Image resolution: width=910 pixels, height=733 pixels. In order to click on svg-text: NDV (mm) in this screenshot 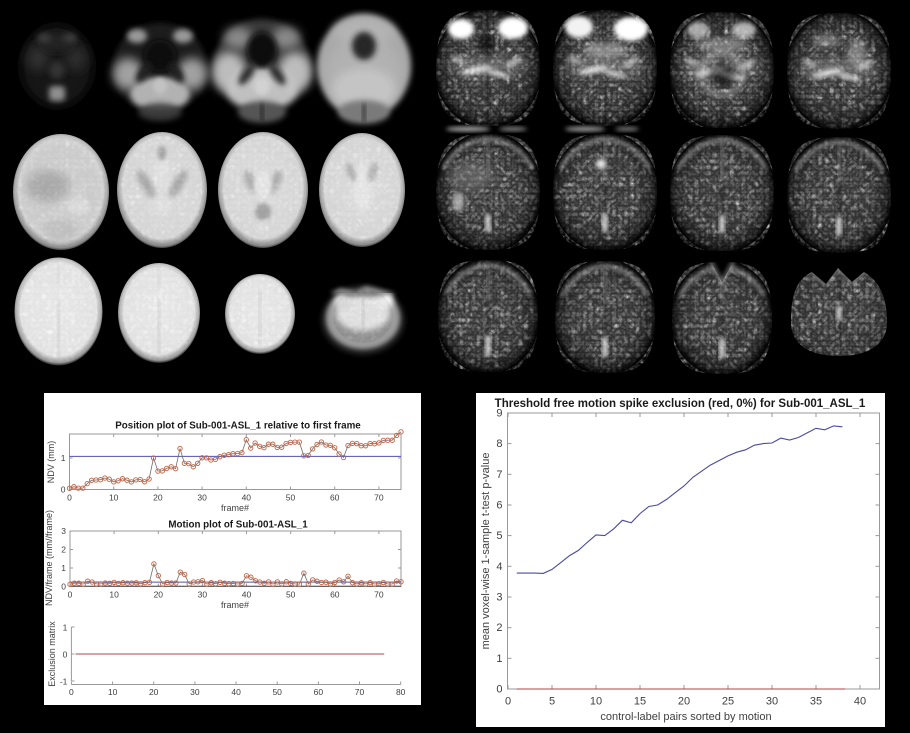, I will do `click(51, 462)`.